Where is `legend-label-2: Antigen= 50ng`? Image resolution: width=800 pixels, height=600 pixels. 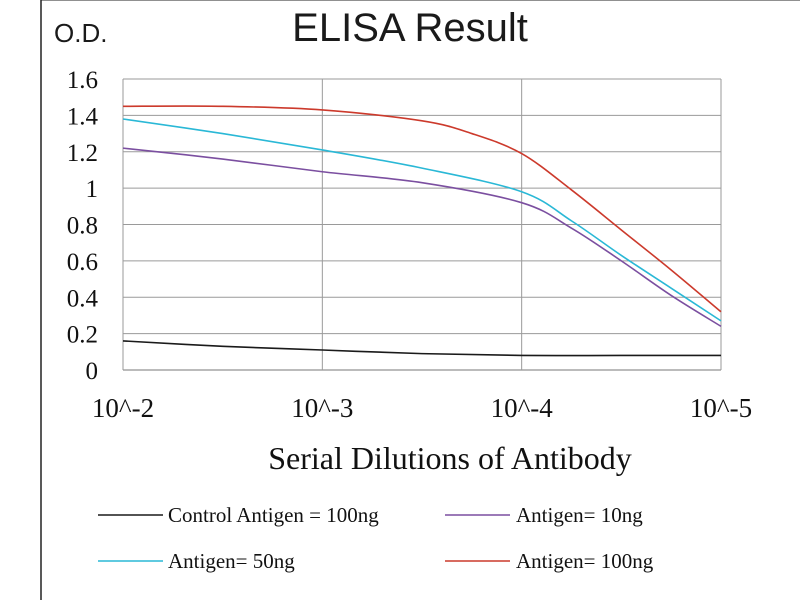 legend-label-2: Antigen= 50ng is located at coordinates (231, 561).